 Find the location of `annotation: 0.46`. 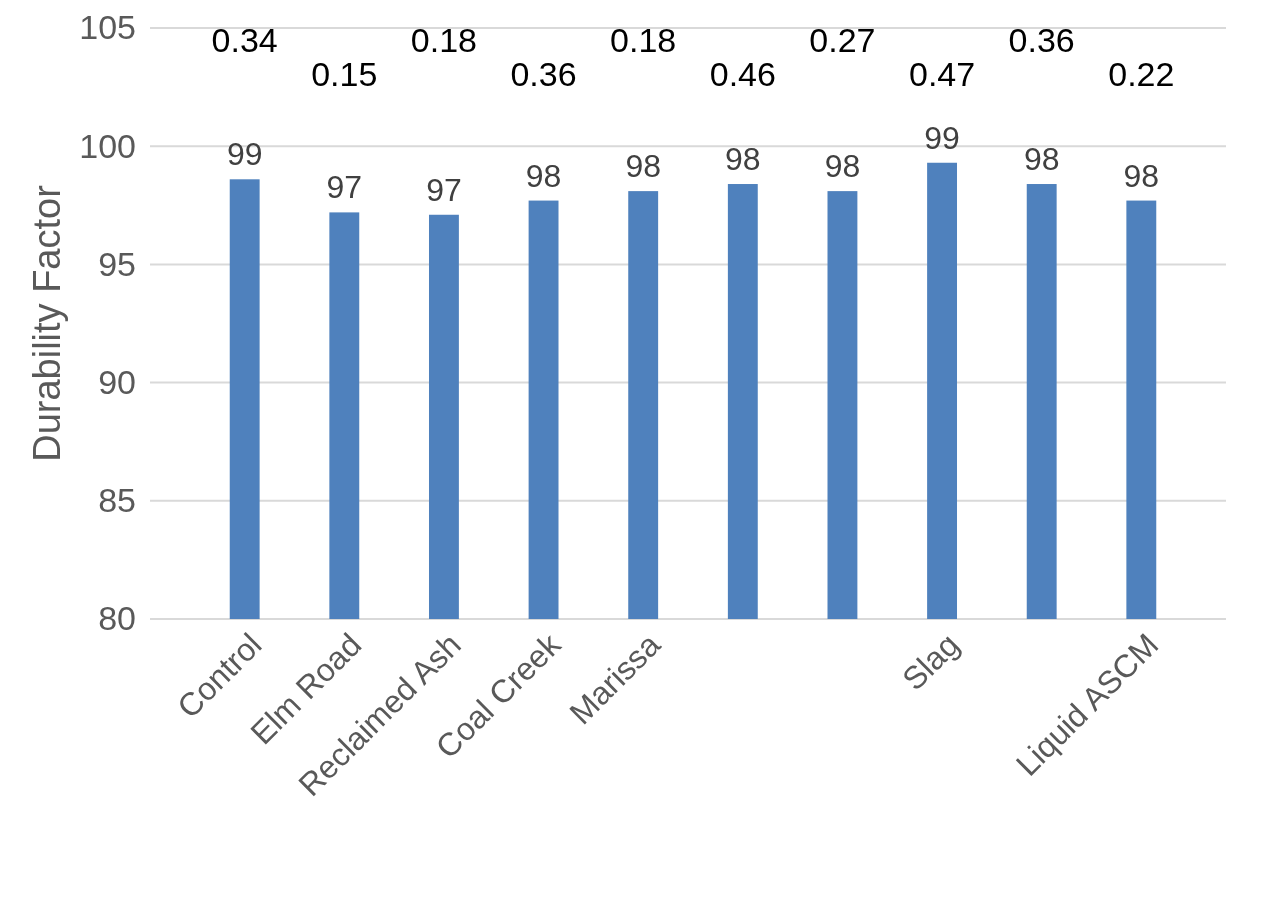

annotation: 0.46 is located at coordinates (742, 74).